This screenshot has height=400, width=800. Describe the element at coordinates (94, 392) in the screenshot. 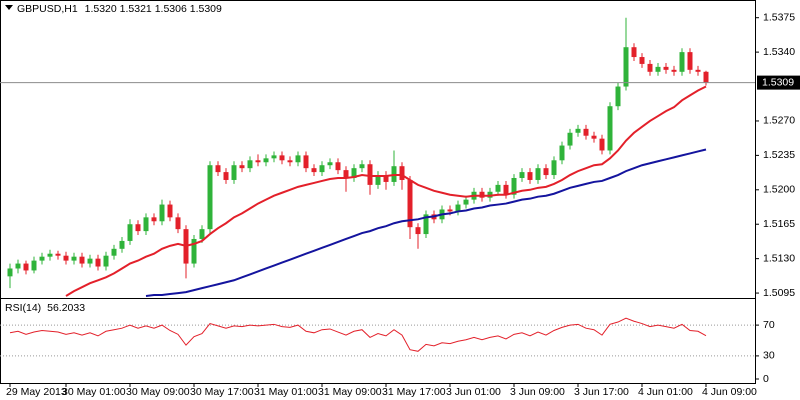

I see `x-tick-label: 30 May 01:00` at that location.